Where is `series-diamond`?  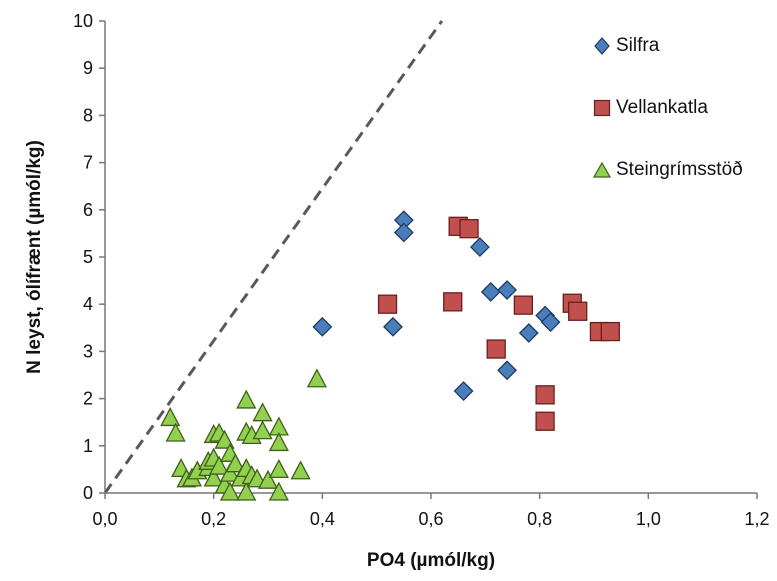 series-diamond is located at coordinates (436, 305).